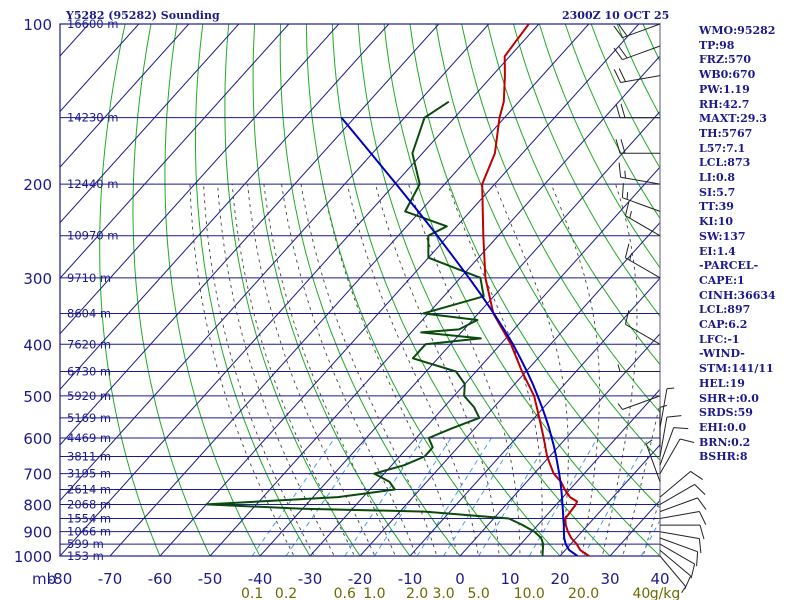 The height and width of the screenshot is (600, 800). I want to click on mixing-ratio-label: 40, so click(641, 593).